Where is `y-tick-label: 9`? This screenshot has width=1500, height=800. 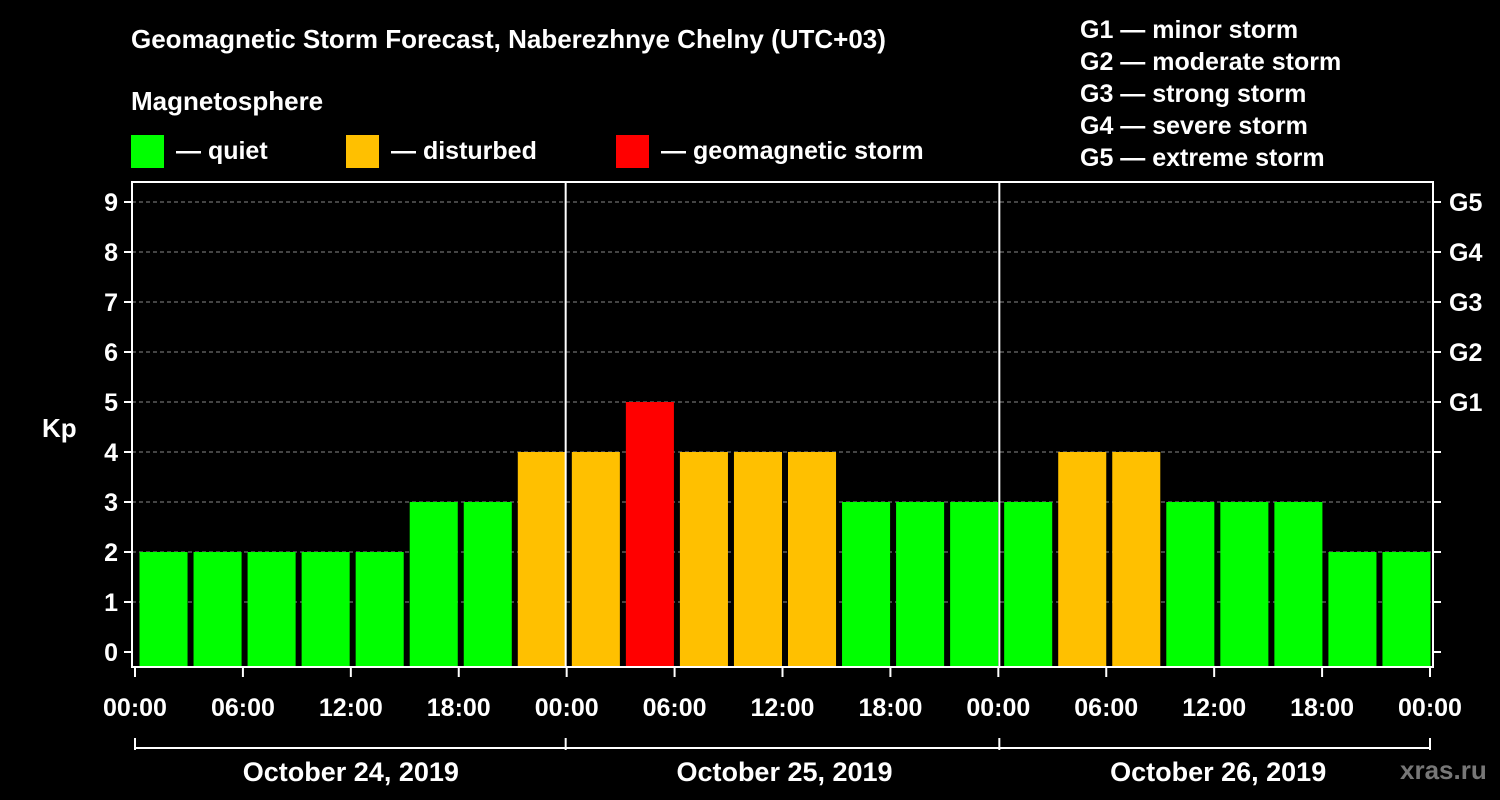
y-tick-label: 9 is located at coordinates (111, 203).